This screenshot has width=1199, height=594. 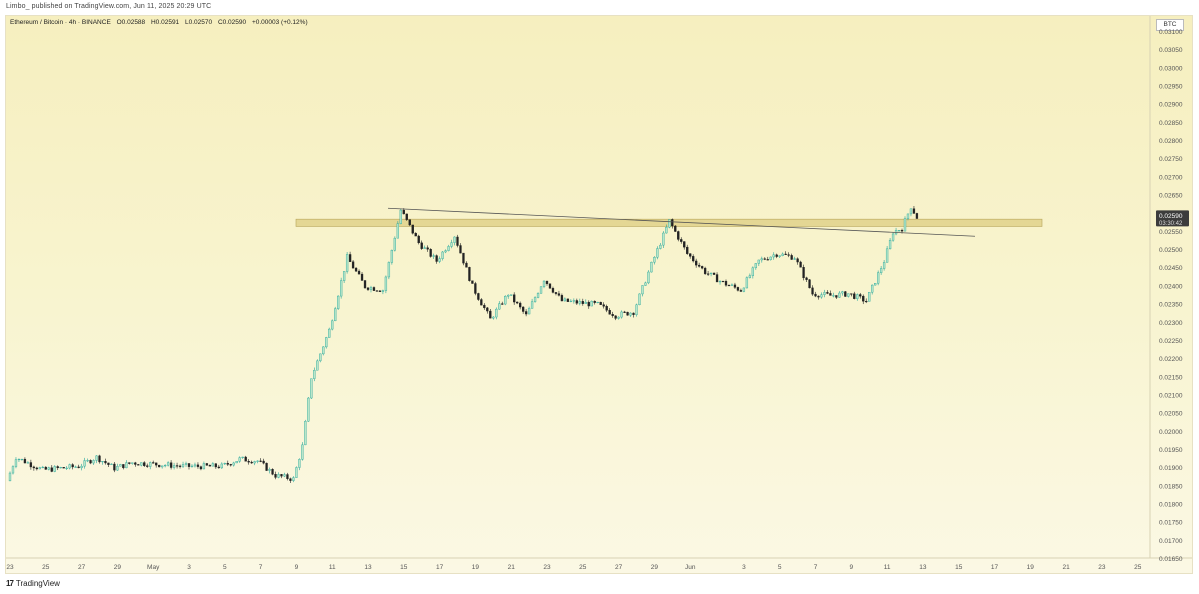 I want to click on ohlc-change: +0.00003 (+0.12%), so click(x=279, y=22).